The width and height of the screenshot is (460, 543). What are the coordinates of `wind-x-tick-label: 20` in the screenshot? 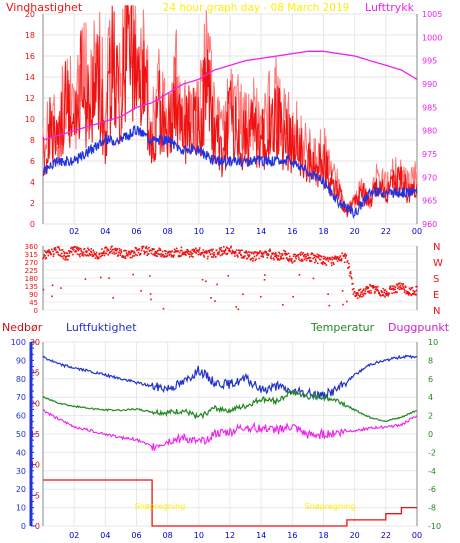 It's located at (355, 231).